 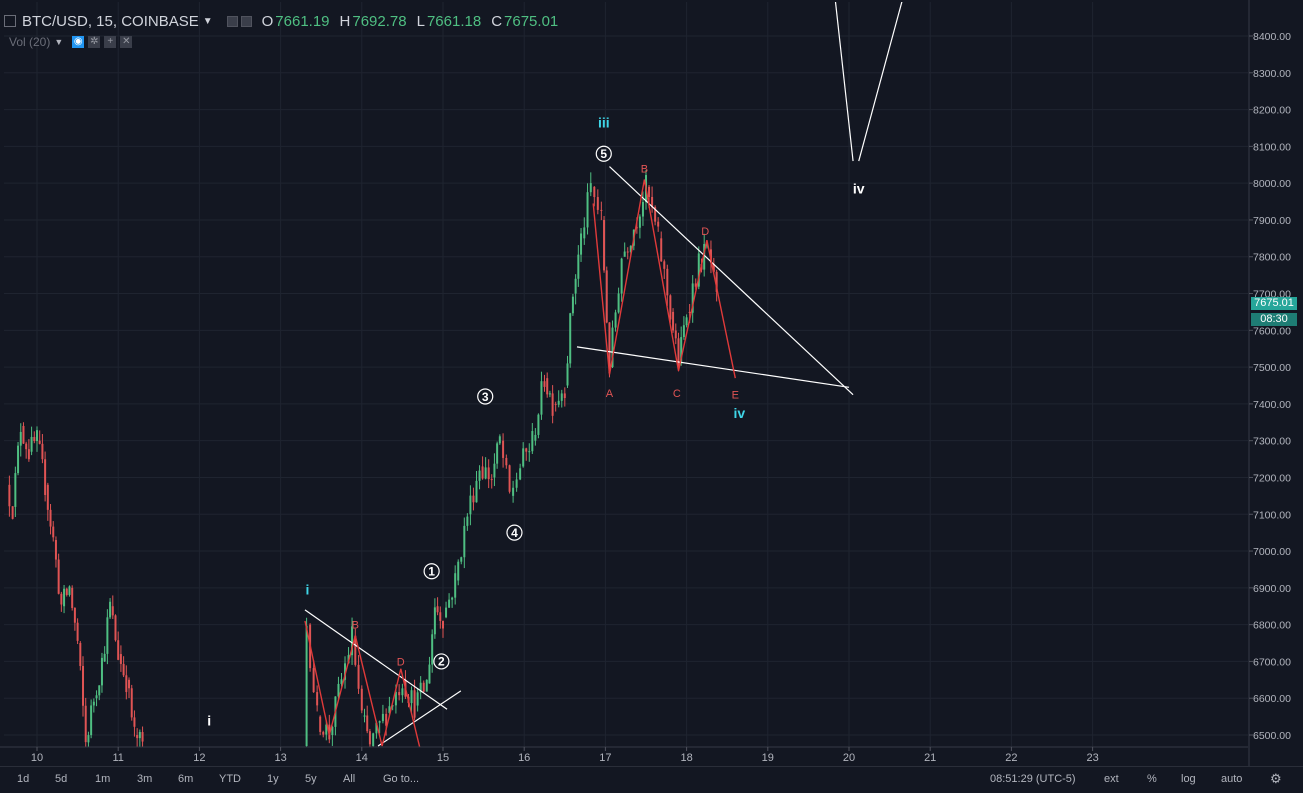 What do you see at coordinates (126, 42) in the screenshot?
I see `close-icon: ✕` at bounding box center [126, 42].